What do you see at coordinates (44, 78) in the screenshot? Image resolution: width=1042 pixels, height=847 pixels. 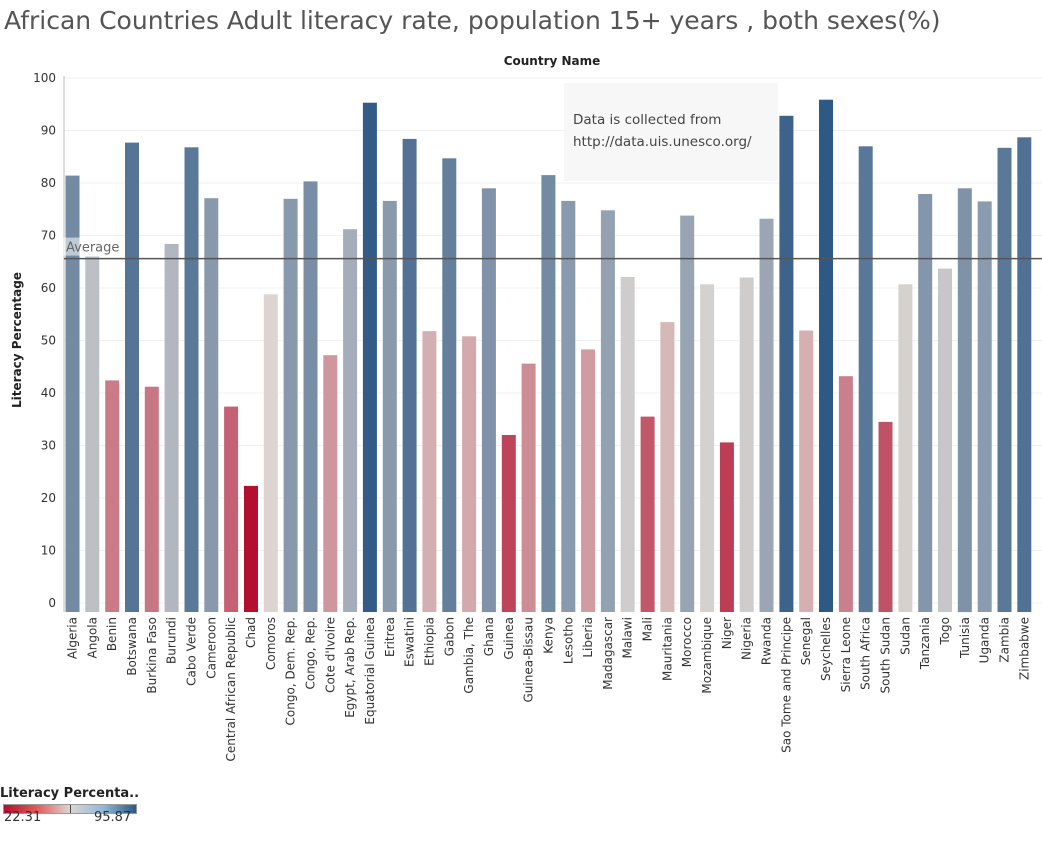 I see `y-tick-label: 100` at bounding box center [44, 78].